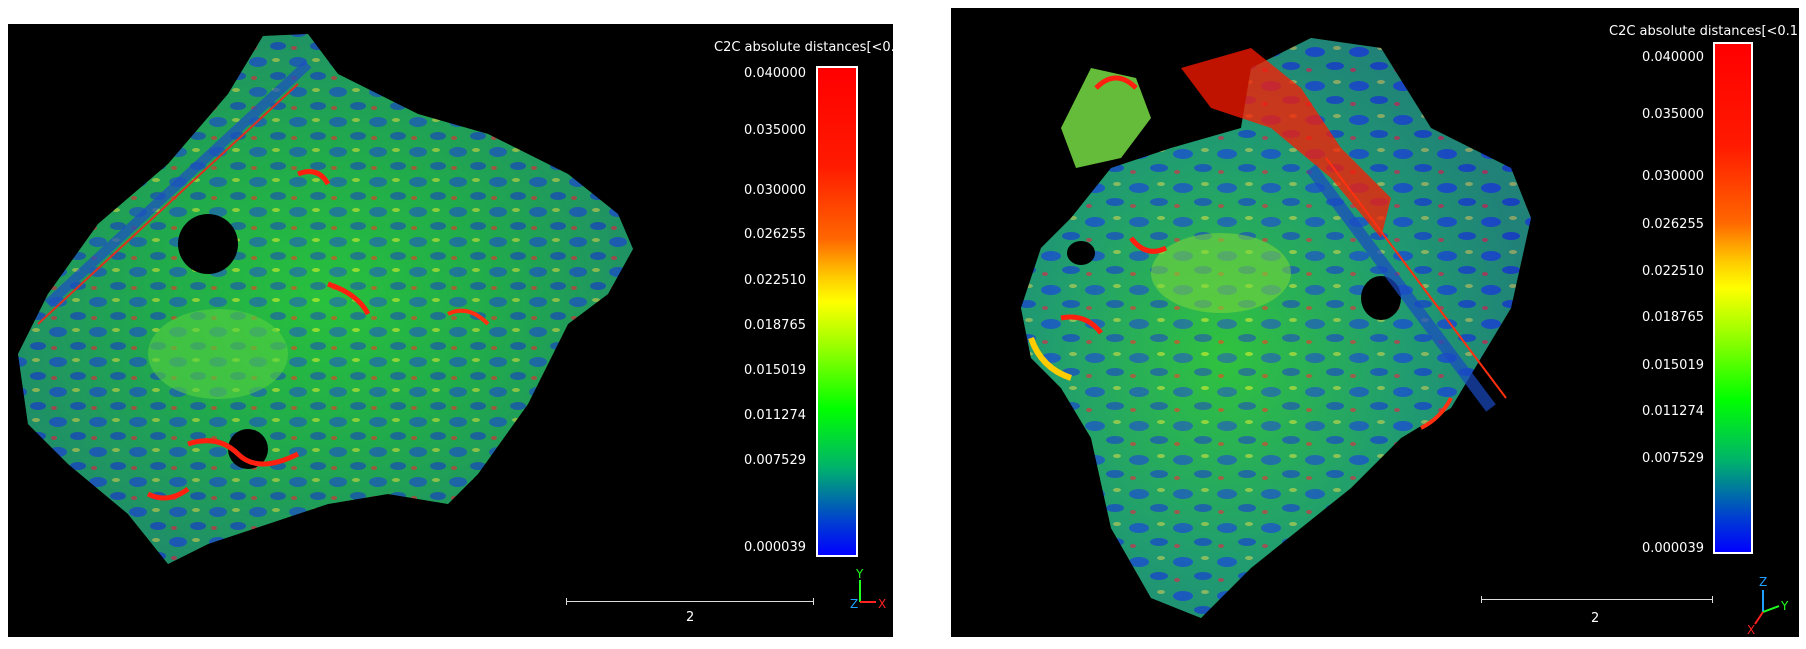 The height and width of the screenshot is (649, 1806). What do you see at coordinates (868, 589) in the screenshot?
I see `axis-triad-icon: Y Z X` at bounding box center [868, 589].